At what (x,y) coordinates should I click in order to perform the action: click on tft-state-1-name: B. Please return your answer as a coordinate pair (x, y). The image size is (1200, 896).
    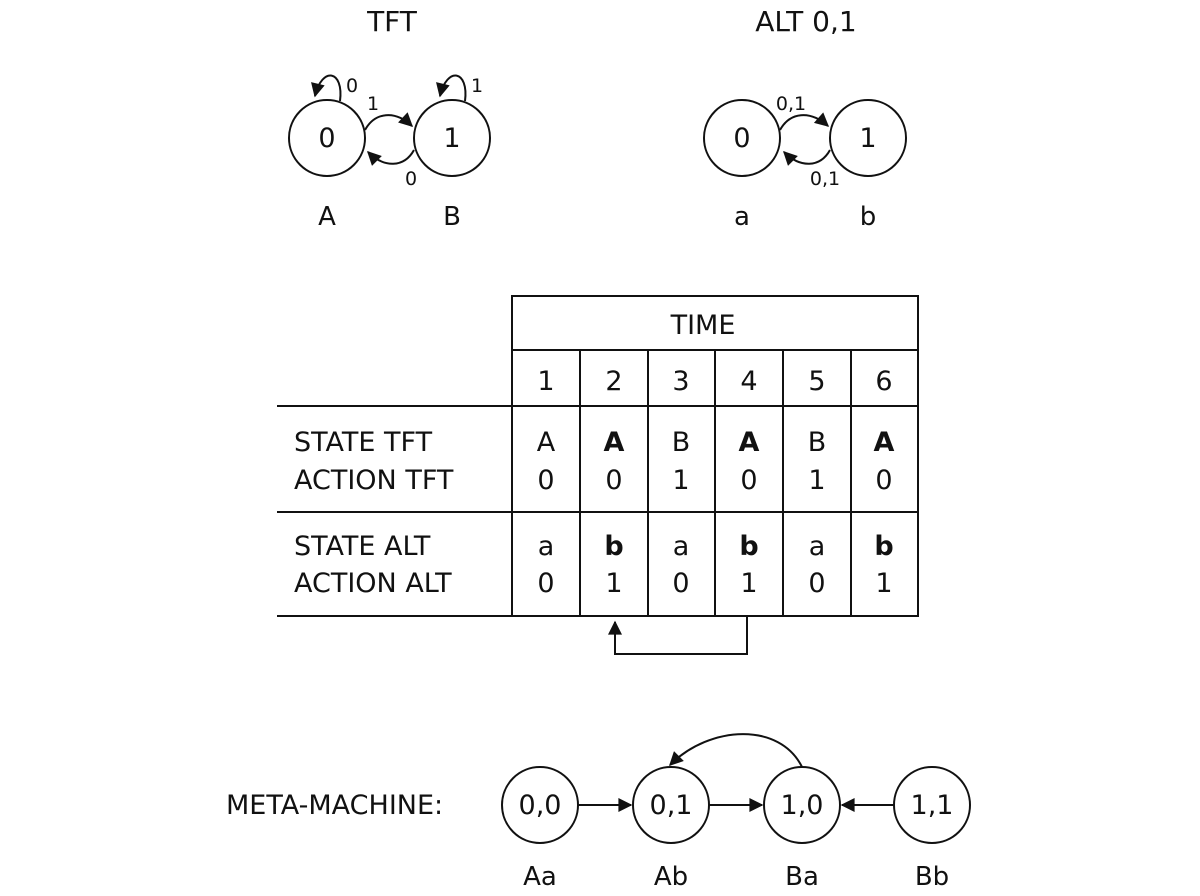
    Looking at the image, I should click on (452, 217).